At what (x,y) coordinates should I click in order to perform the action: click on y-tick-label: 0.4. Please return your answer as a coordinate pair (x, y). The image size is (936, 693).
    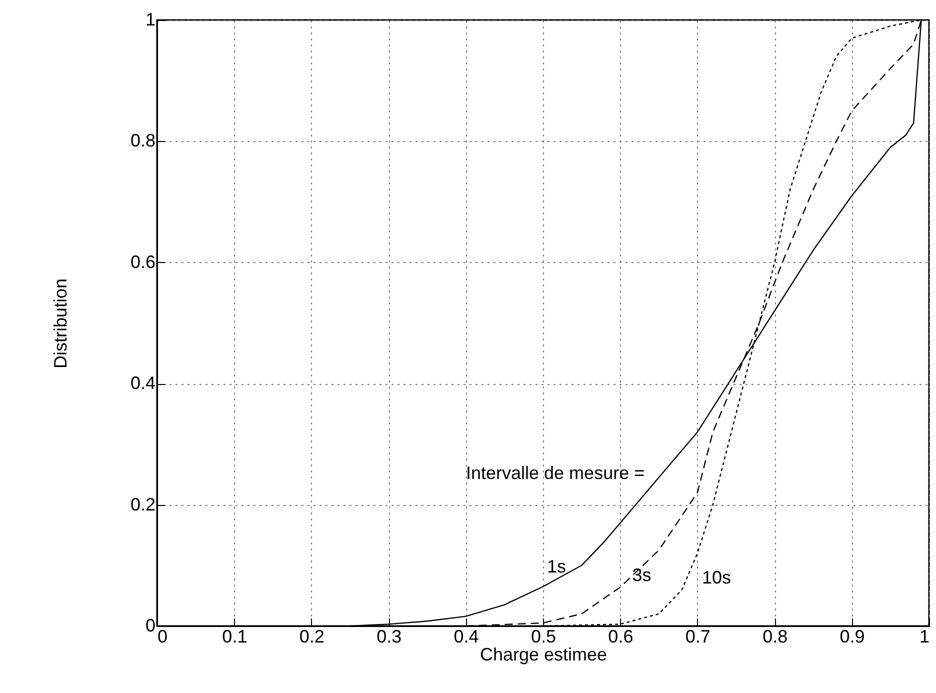
    Looking at the image, I should click on (143, 383).